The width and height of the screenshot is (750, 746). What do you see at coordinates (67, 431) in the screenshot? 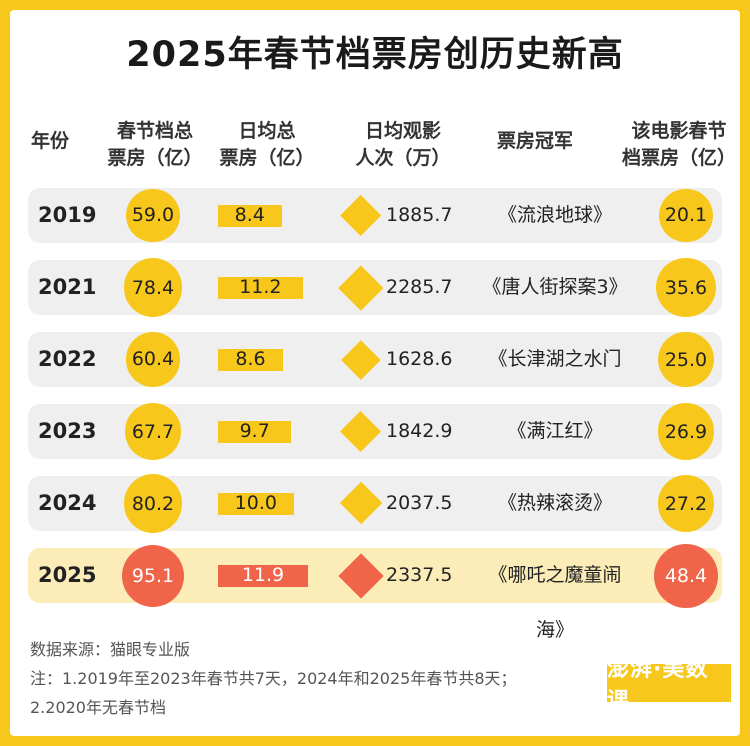
I see `year-label: 2023` at bounding box center [67, 431].